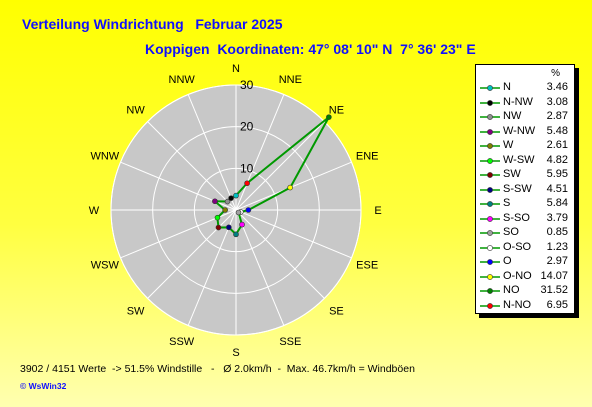  What do you see at coordinates (511, 232) in the screenshot?
I see `legend-label: SO` at bounding box center [511, 232].